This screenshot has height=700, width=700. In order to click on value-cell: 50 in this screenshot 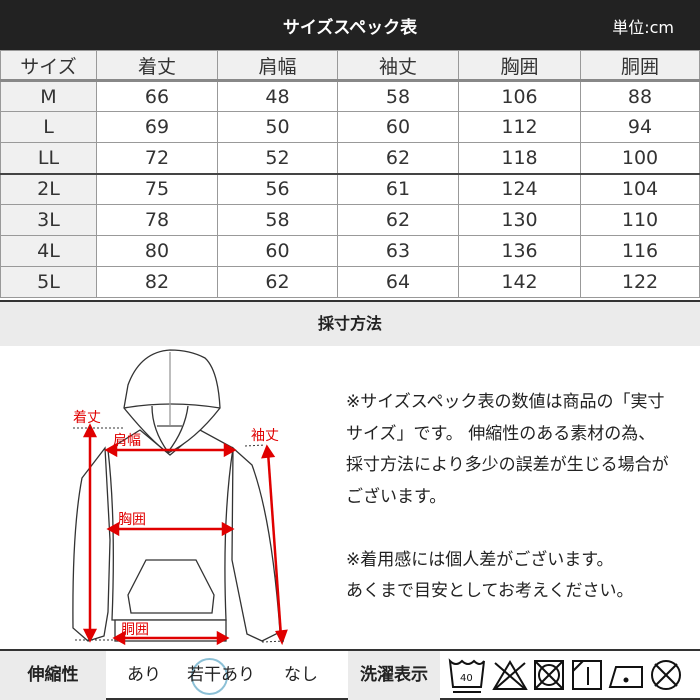, I will do `click(277, 127)`.